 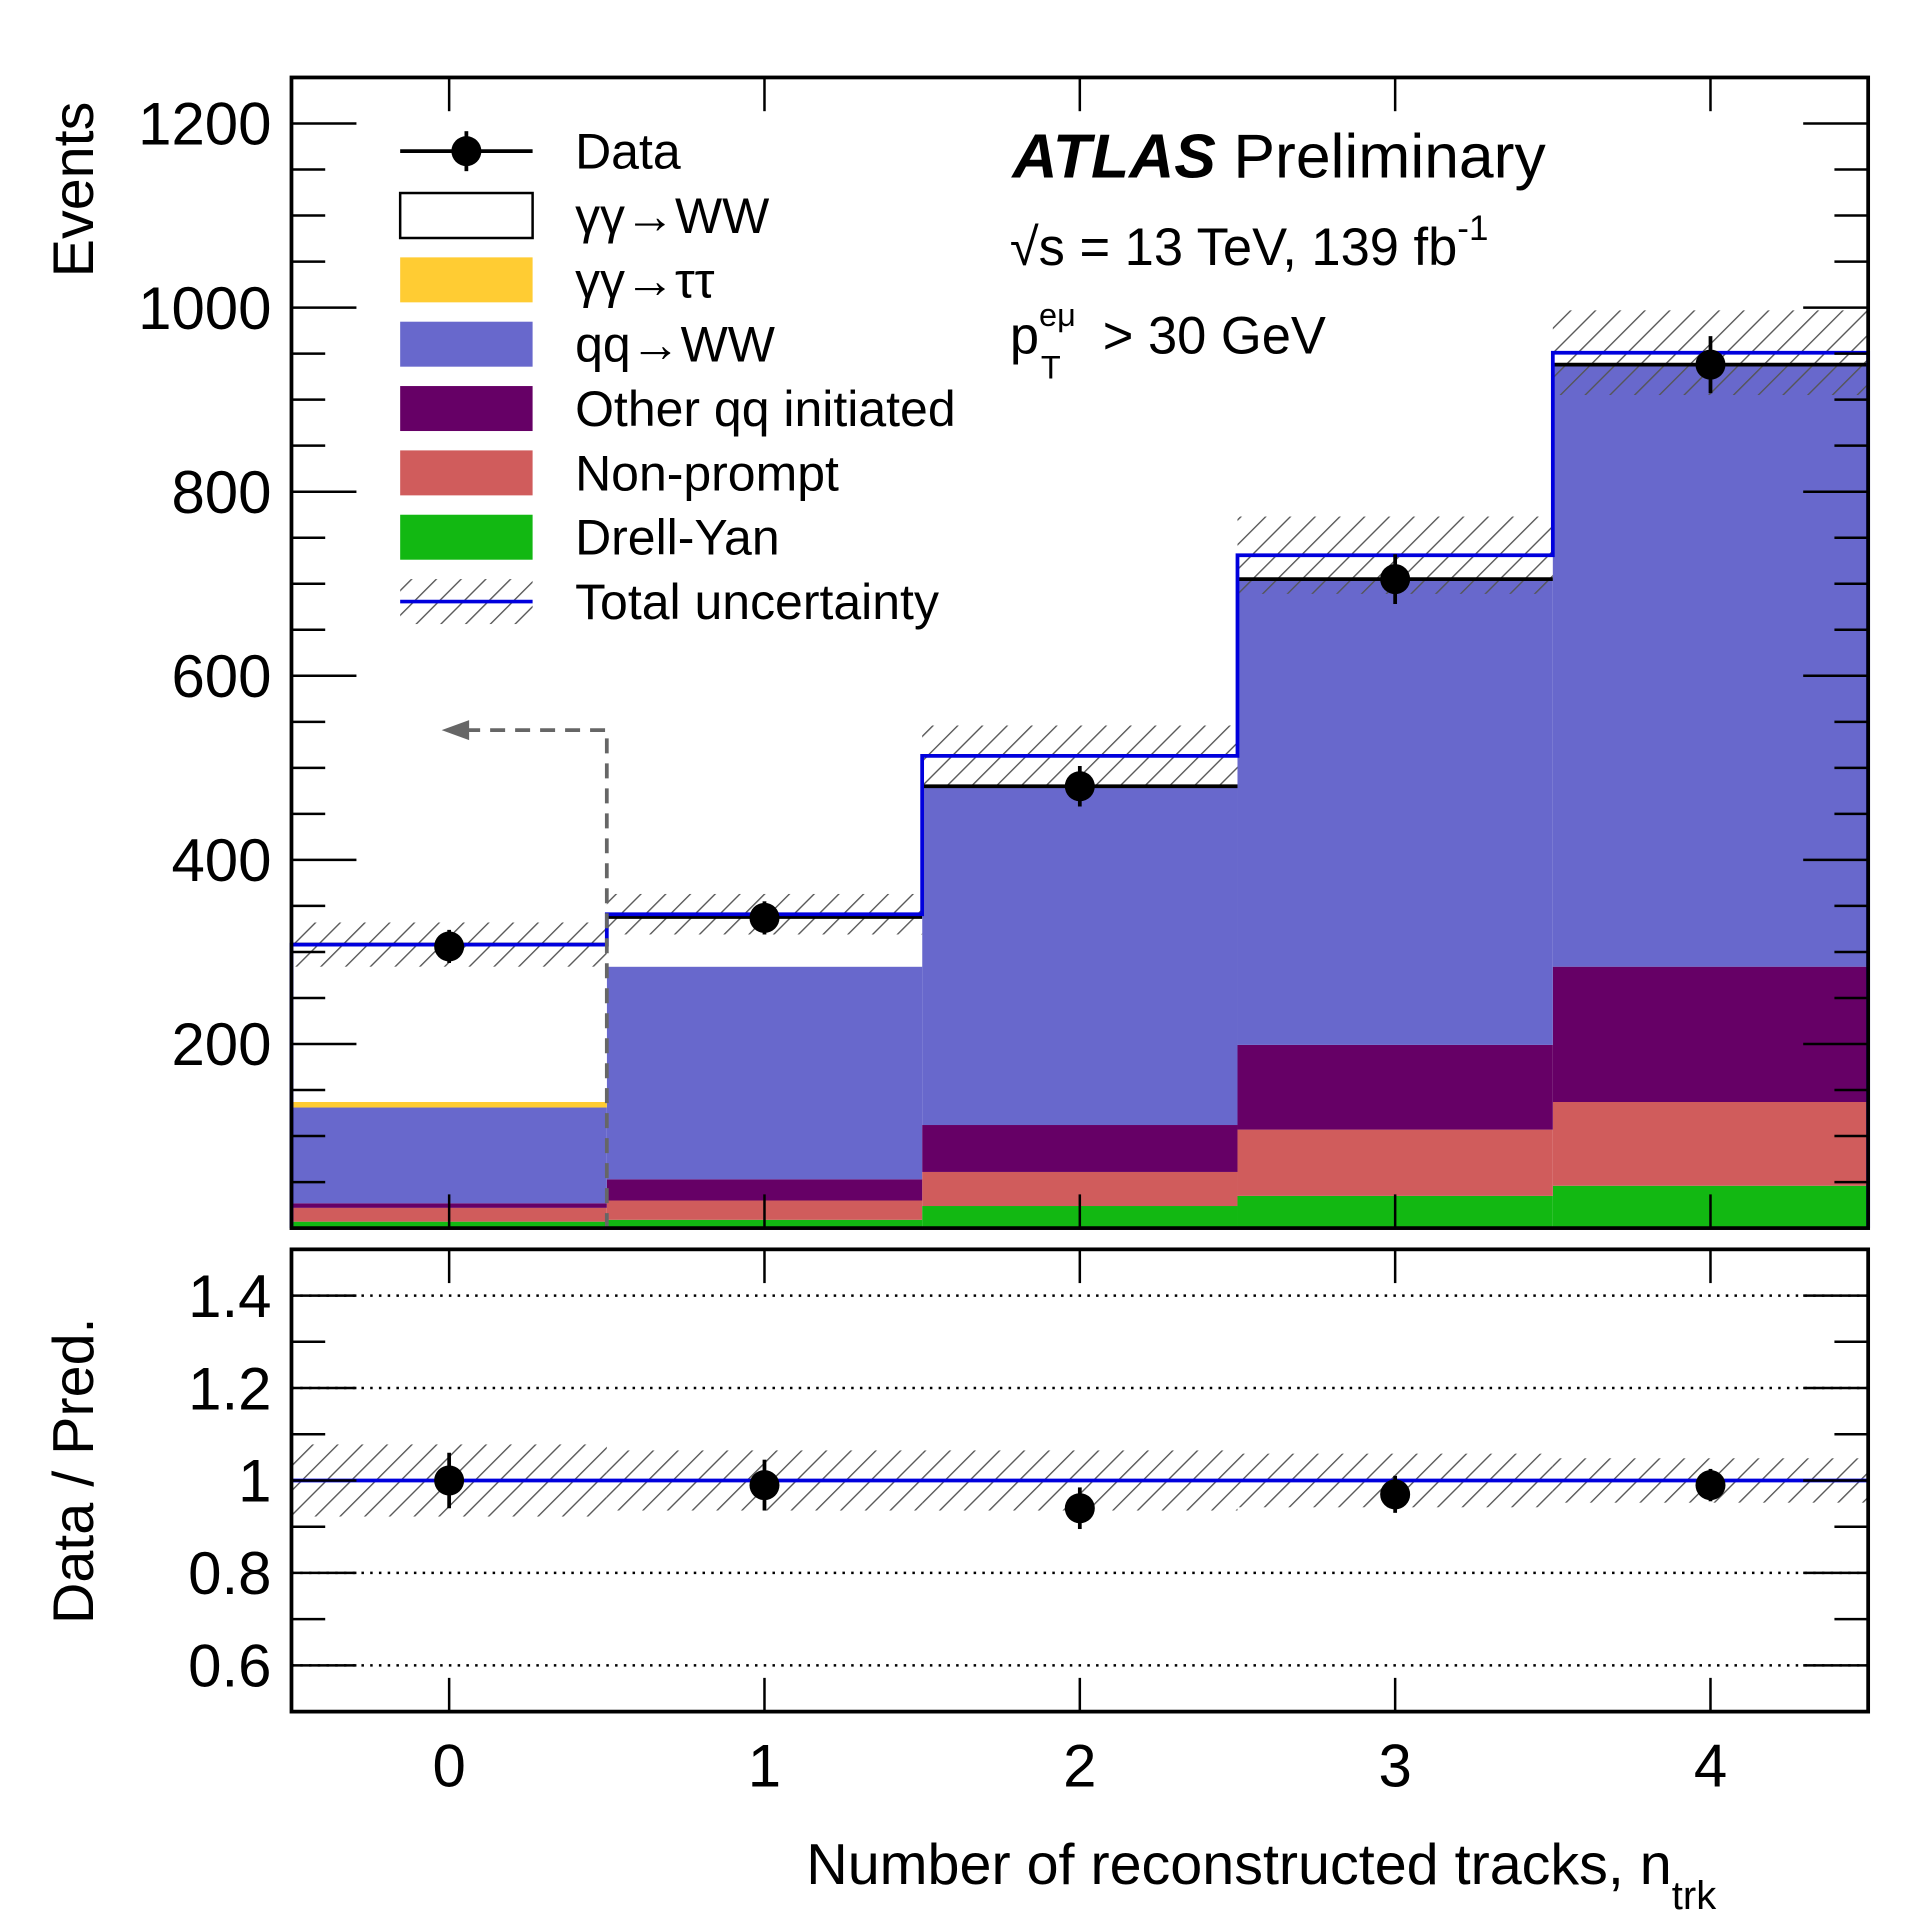 I want to click on y-tick-label: 400, so click(x=221, y=860).